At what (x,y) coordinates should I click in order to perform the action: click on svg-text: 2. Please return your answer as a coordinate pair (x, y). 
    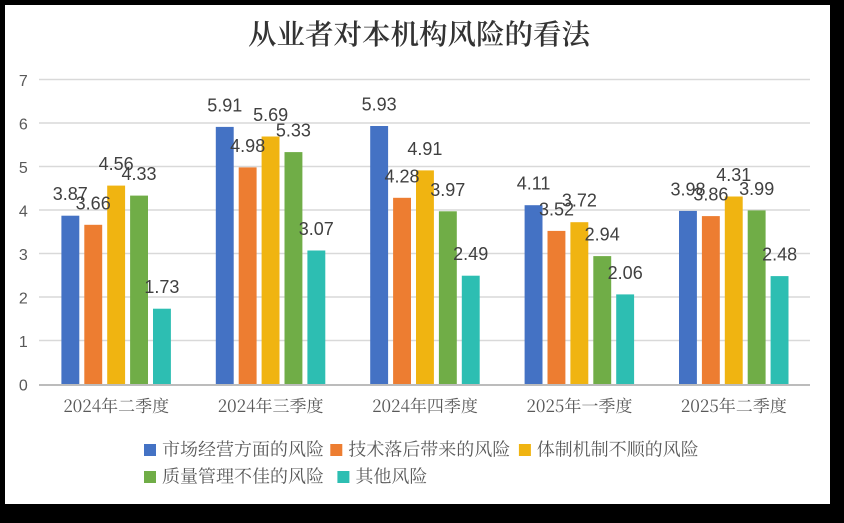
    Looking at the image, I should click on (23, 299).